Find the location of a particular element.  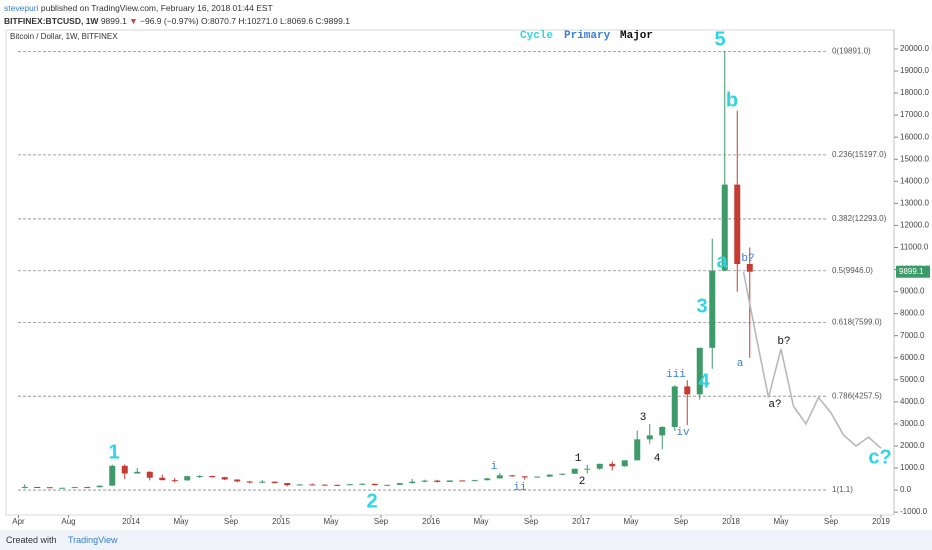

y-tick-label: -1000.0 is located at coordinates (914, 511).